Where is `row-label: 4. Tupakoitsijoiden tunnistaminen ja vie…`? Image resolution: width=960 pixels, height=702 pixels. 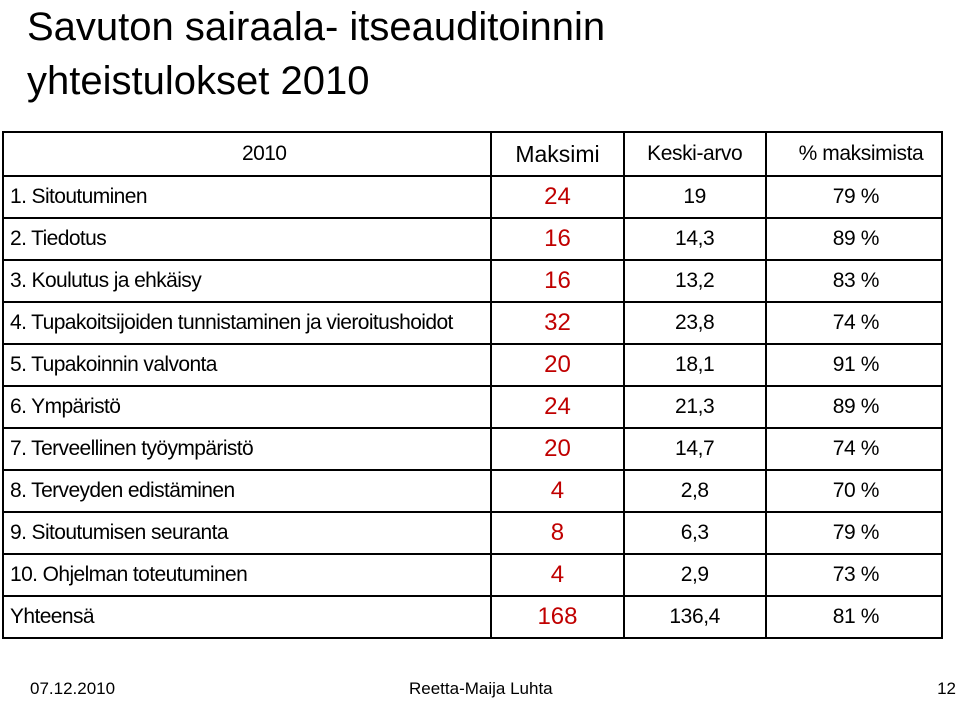
row-label: 4. Tupakoitsijoiden tunnistaminen ja vie… is located at coordinates (247, 323).